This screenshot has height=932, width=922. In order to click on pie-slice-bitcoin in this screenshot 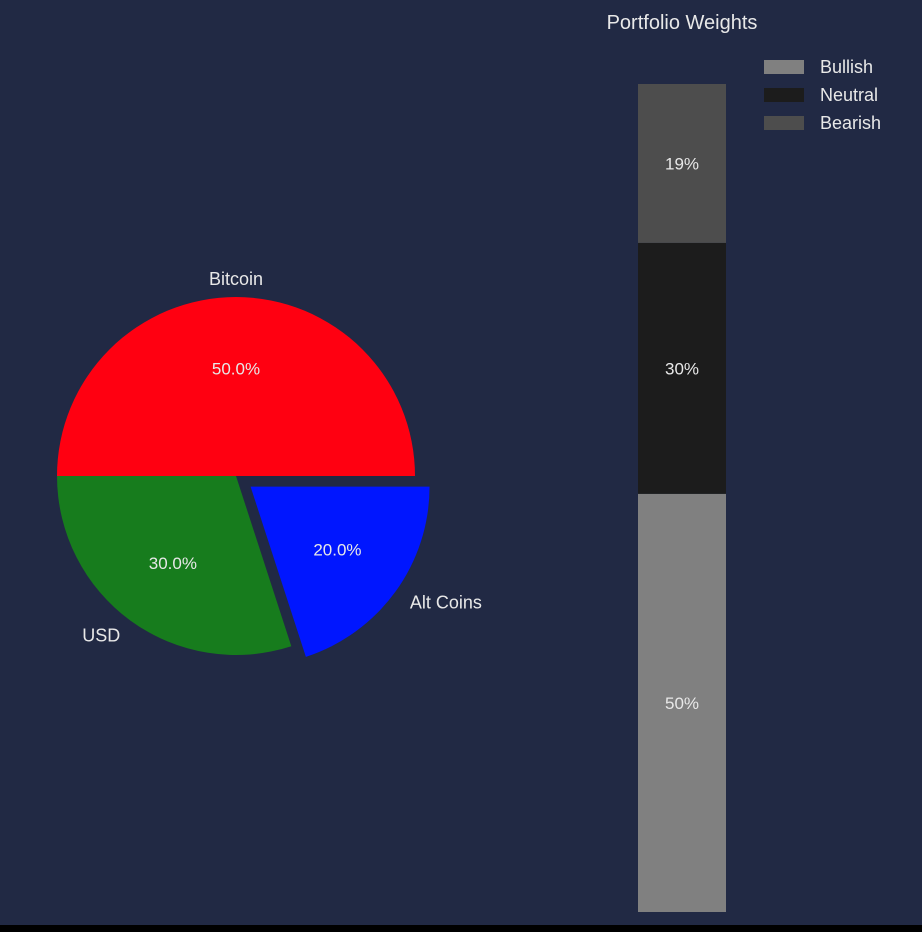, I will do `click(236, 386)`.